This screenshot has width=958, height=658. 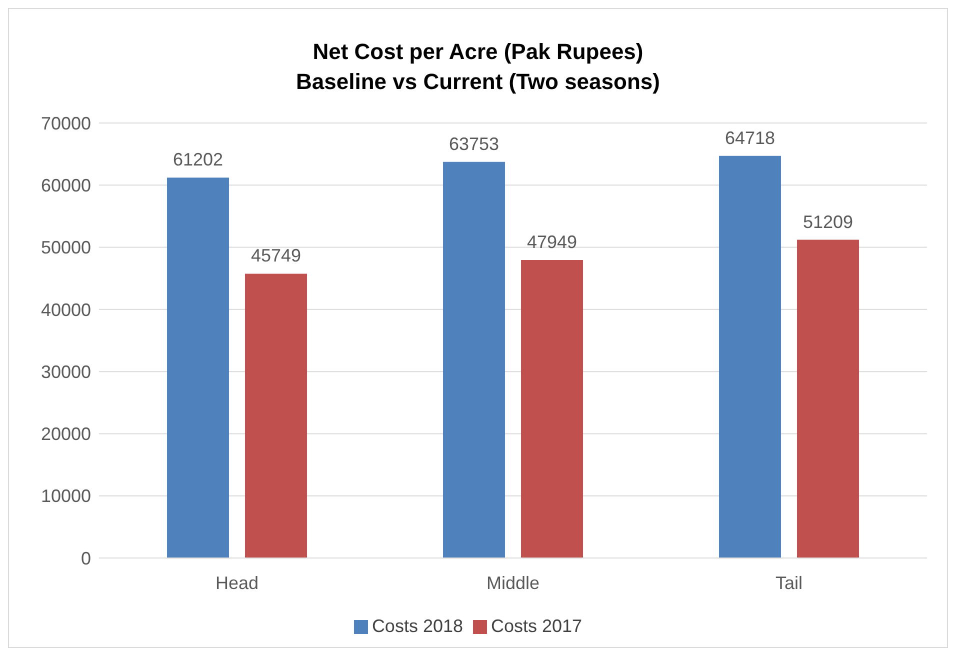 What do you see at coordinates (65, 434) in the screenshot?
I see `y-tick-label: 20000` at bounding box center [65, 434].